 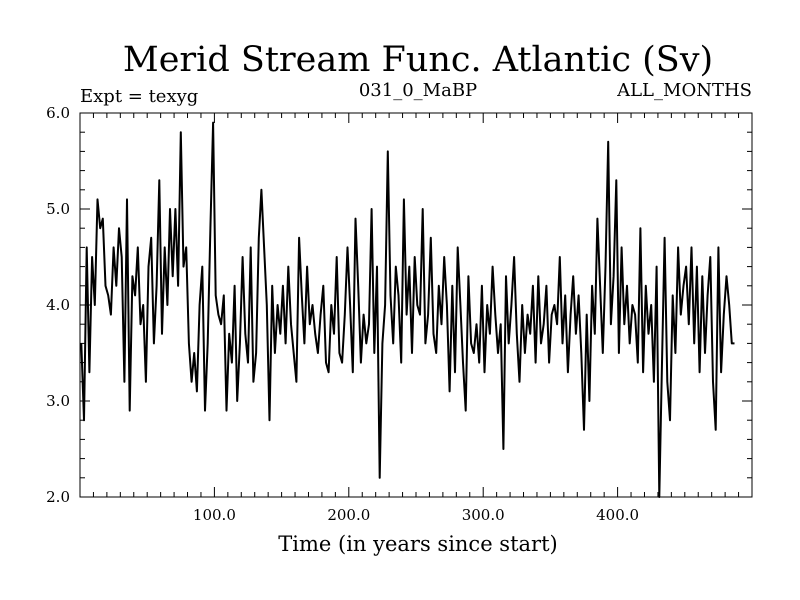 I want to click on experiment-label: Expt = texyg, so click(x=139, y=96).